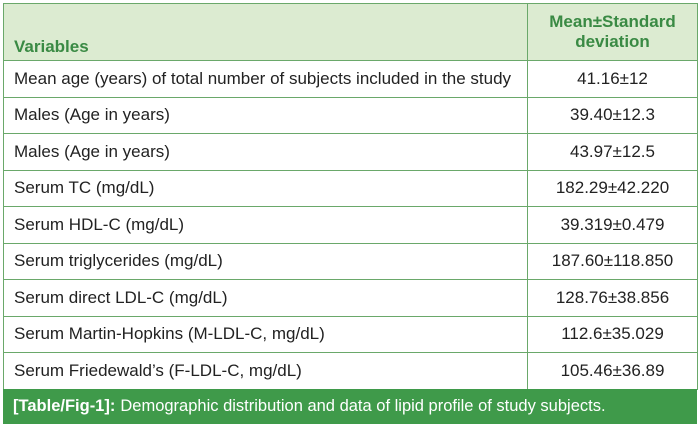 This screenshot has width=700, height=427. What do you see at coordinates (265, 32) in the screenshot?
I see `variables-header: Variables` at bounding box center [265, 32].